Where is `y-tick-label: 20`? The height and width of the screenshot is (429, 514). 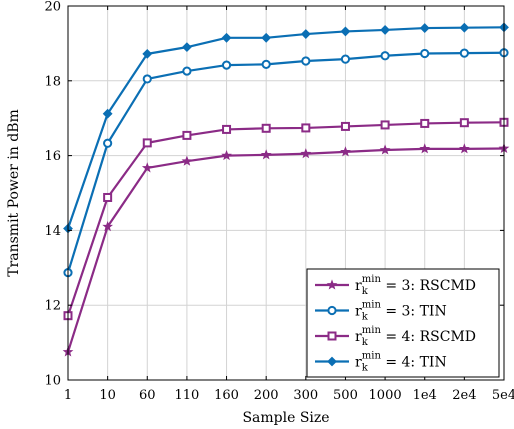
y-tick-label: 20 is located at coordinates (52, 7).